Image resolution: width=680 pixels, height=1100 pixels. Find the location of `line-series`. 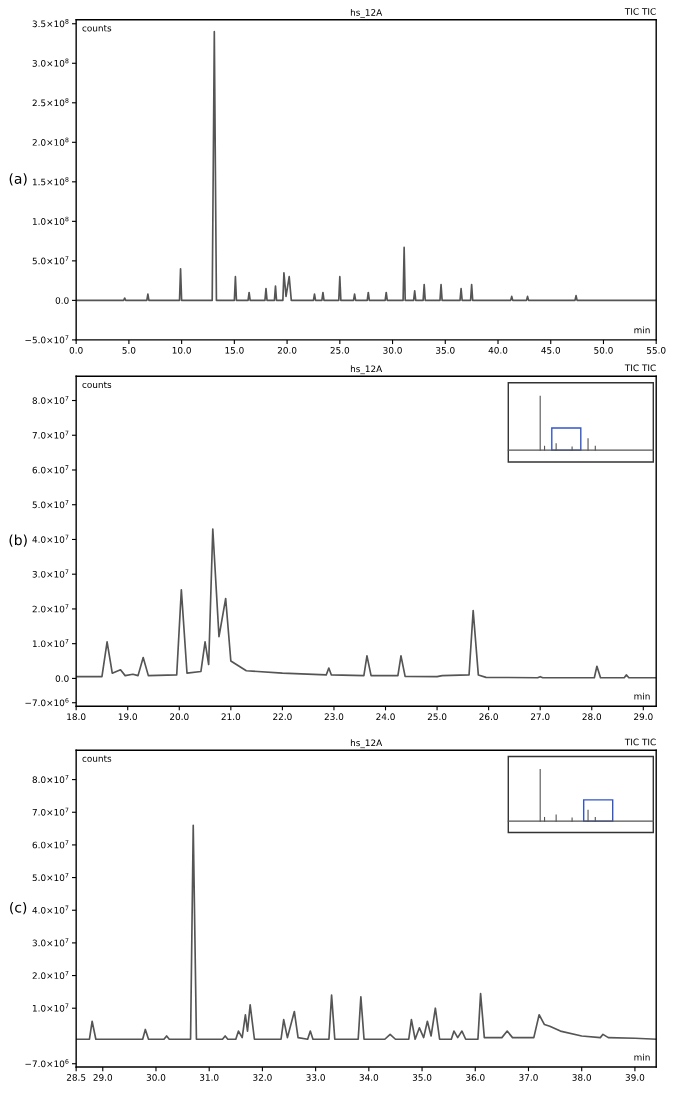

line-series is located at coordinates (366, 603).